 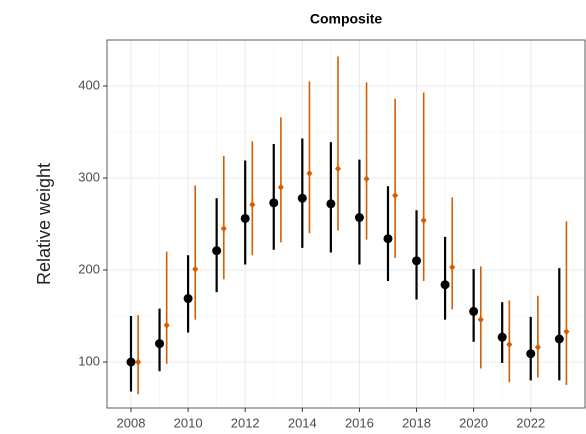 I want to click on x-tick-label: 2010, so click(x=188, y=422).